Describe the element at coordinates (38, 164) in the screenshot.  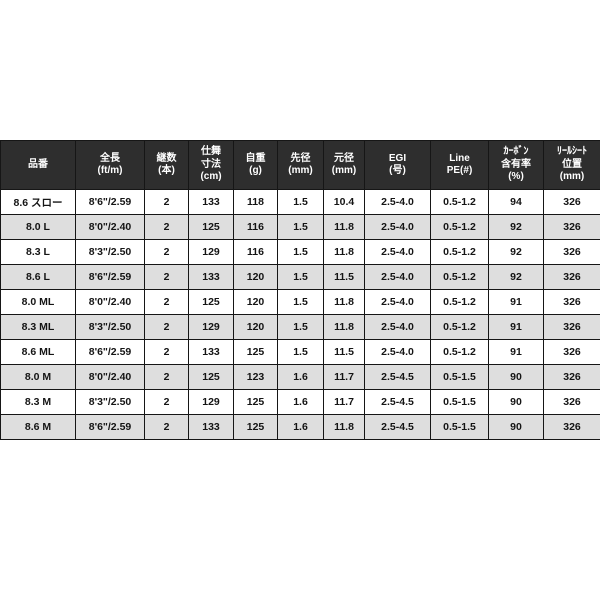
I see `column-header-line: 品番` at that location.